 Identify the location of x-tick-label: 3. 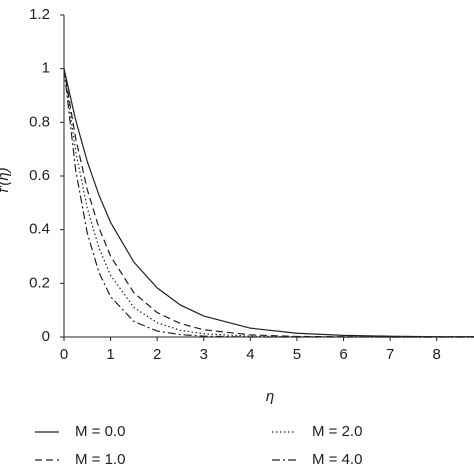
(204, 354).